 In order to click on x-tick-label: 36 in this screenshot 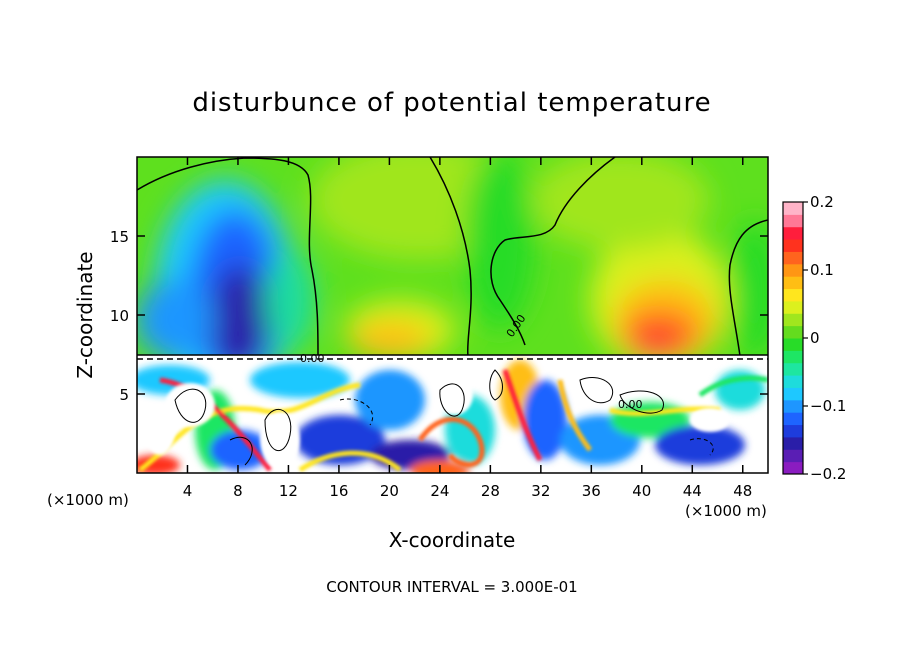, I will do `click(591, 491)`.